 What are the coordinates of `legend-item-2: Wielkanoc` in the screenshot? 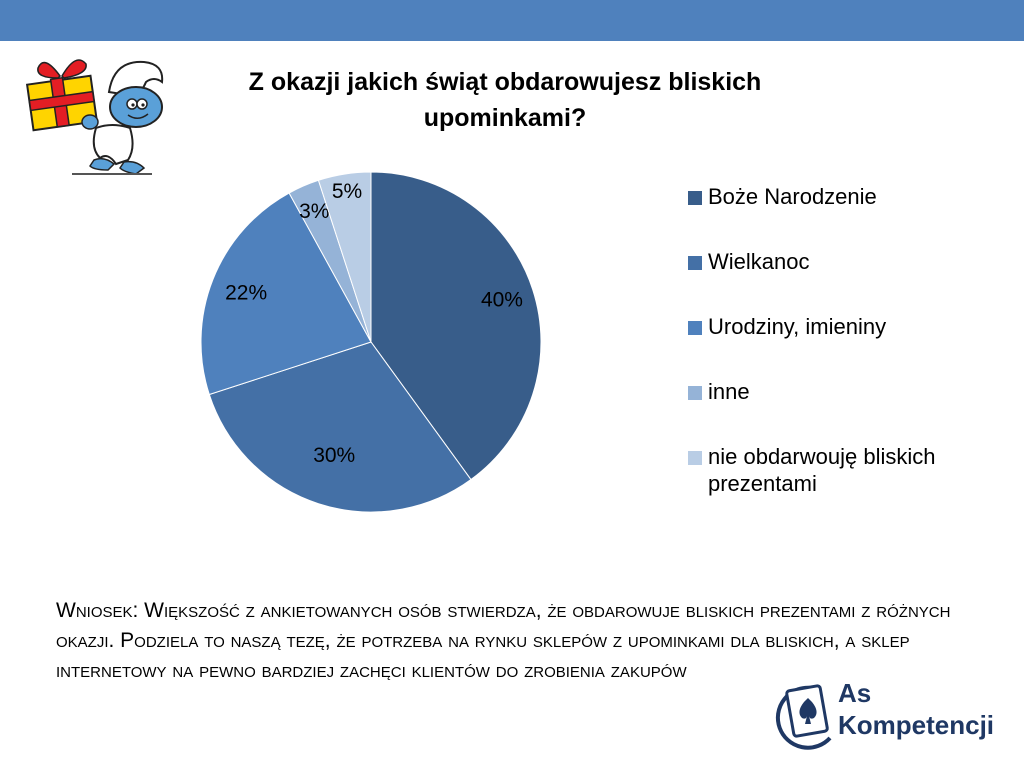 It's located at (853, 261).